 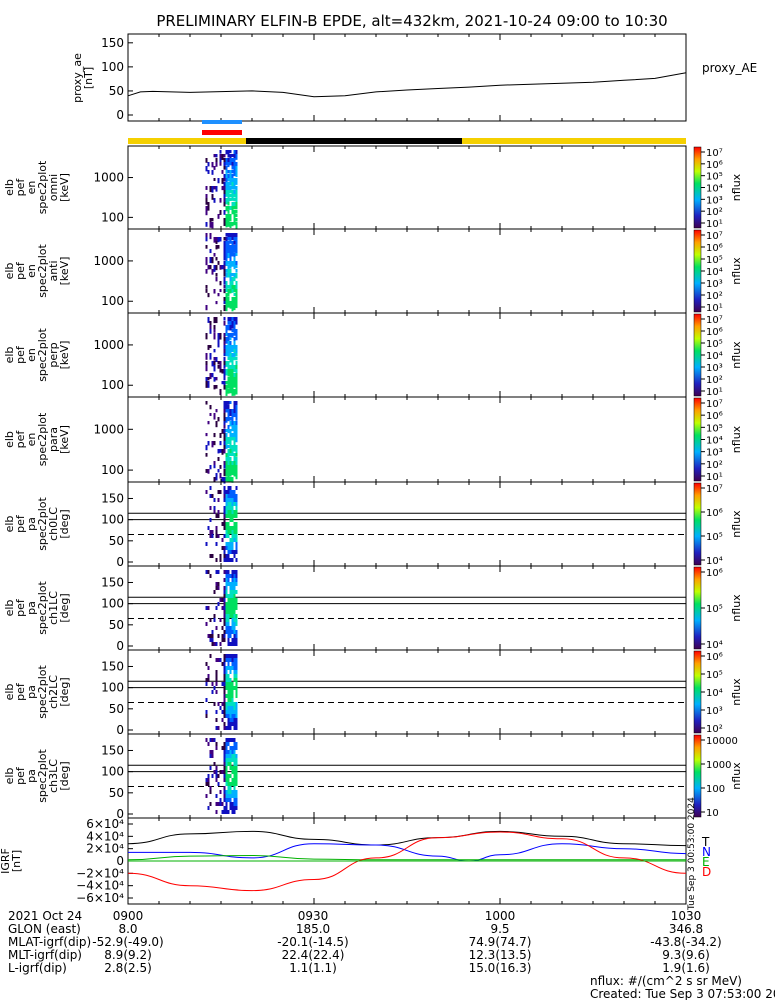 I want to click on ch2LC-ytick-label: 50, so click(x=116, y=709).